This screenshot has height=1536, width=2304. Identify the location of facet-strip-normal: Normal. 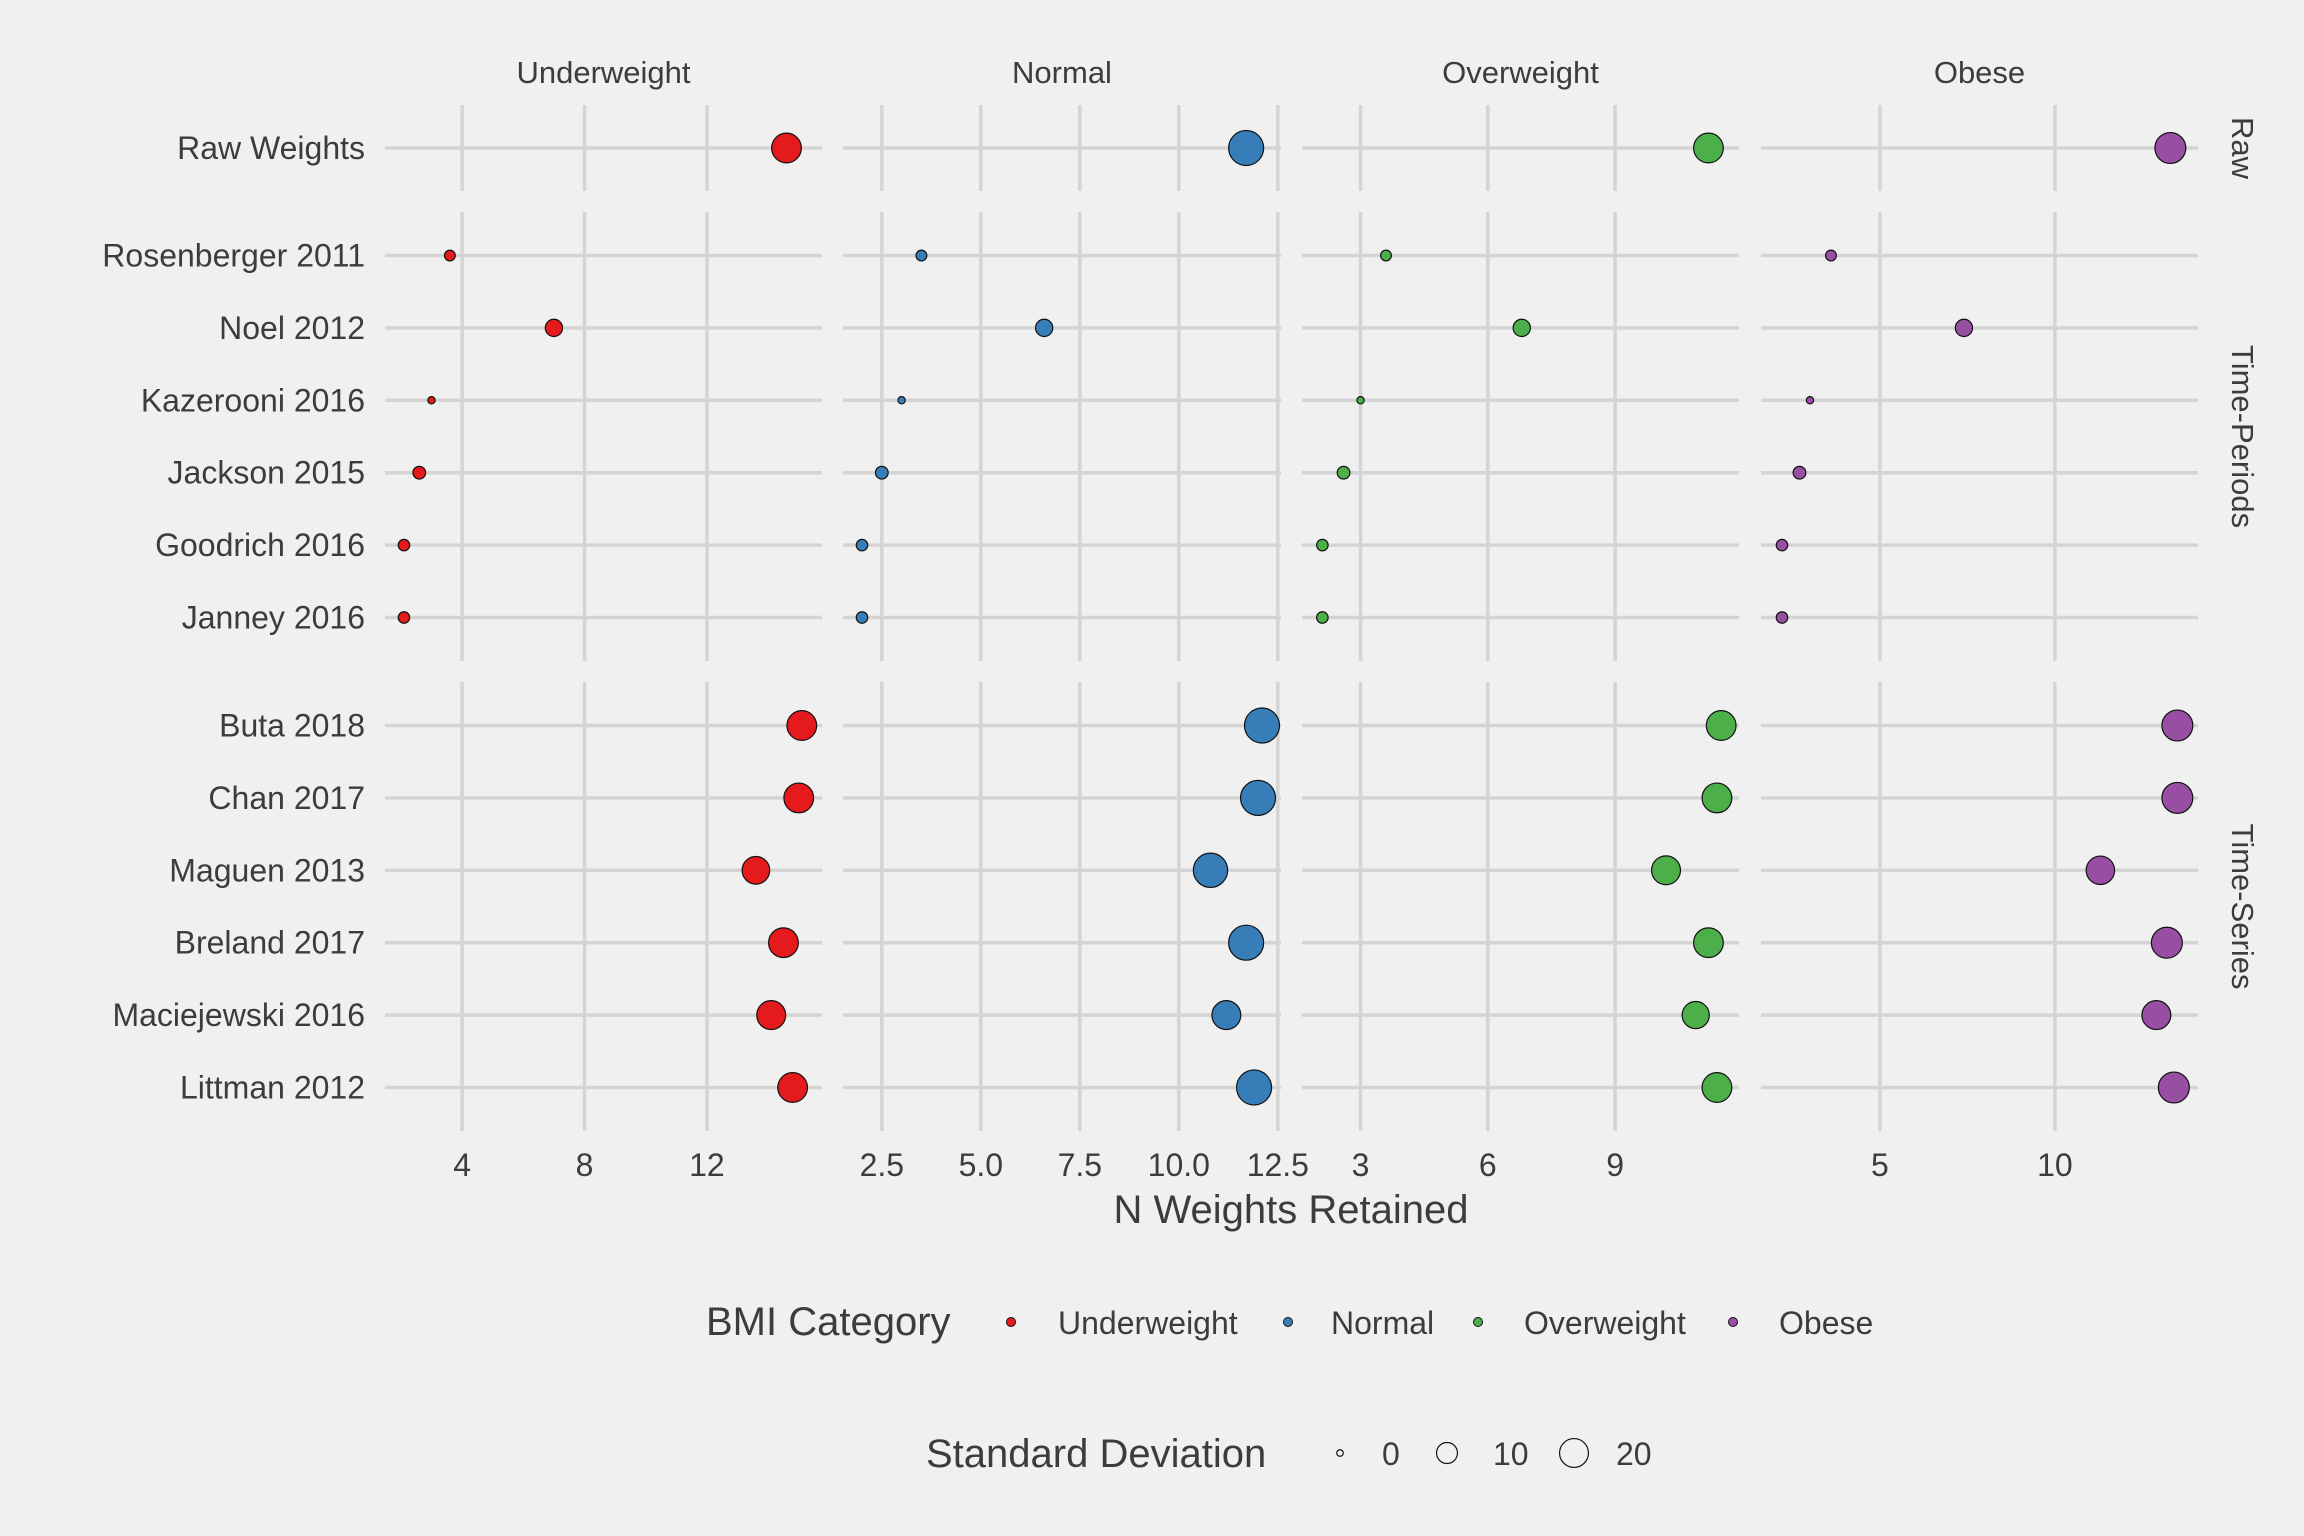
(1062, 72).